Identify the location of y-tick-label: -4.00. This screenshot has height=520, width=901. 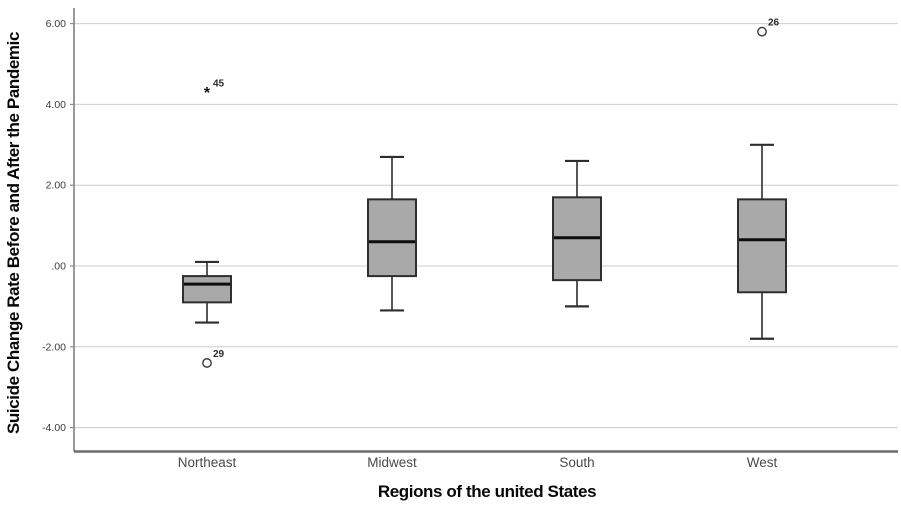
(54, 428).